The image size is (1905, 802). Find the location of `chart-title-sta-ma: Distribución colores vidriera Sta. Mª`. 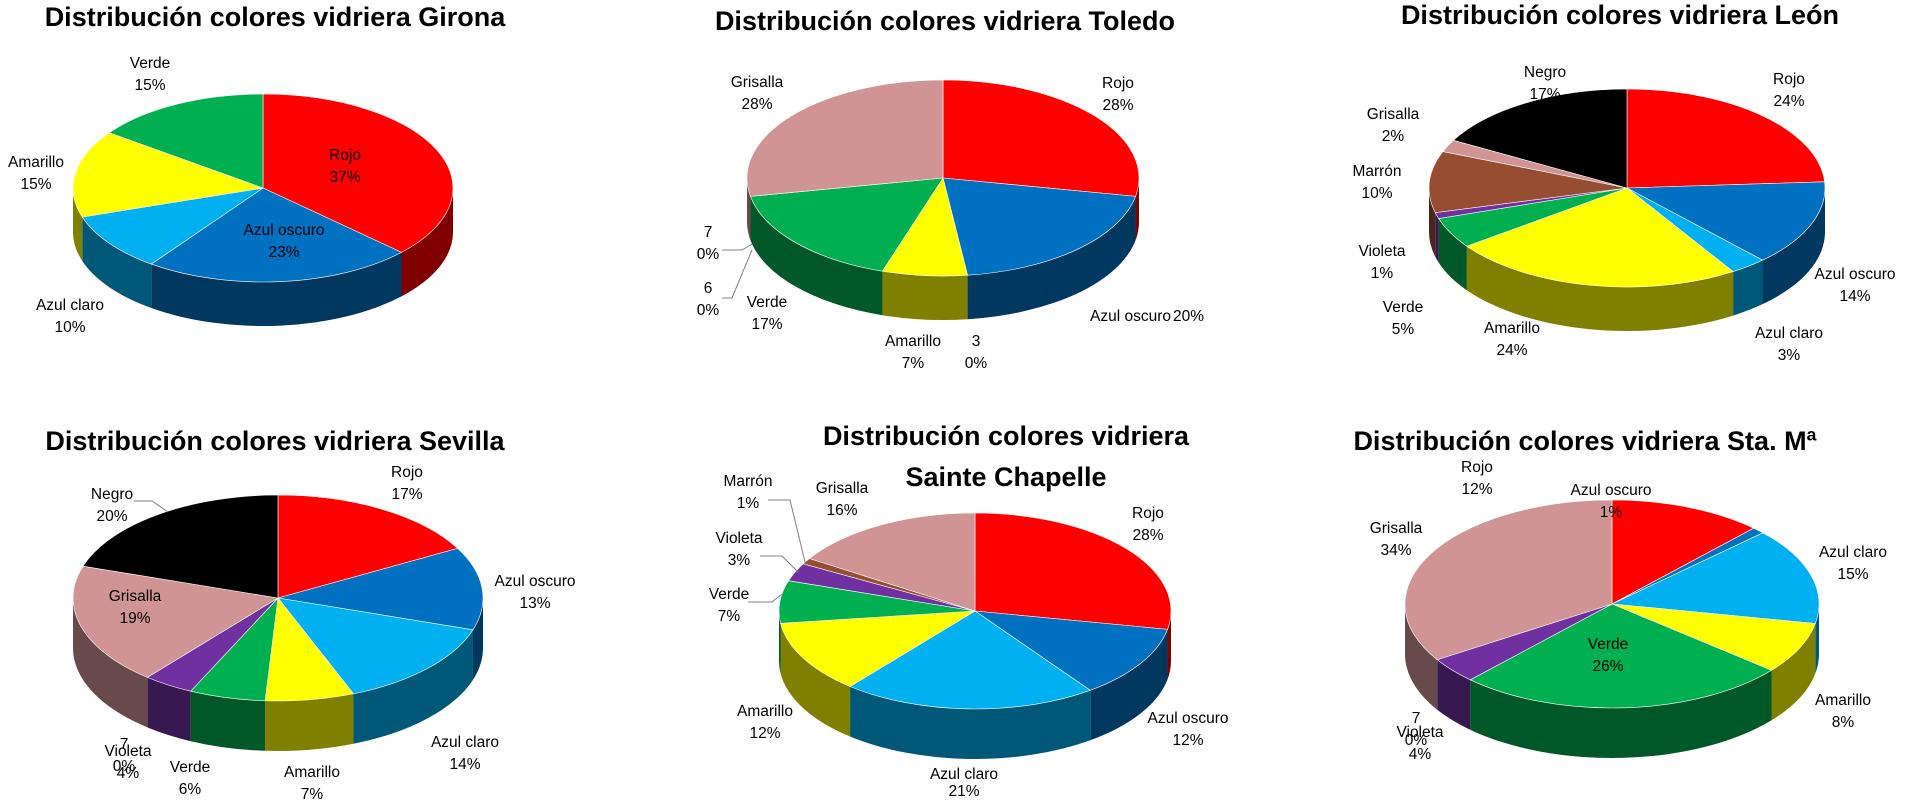

chart-title-sta-ma: Distribución colores vidriera Sta. Mª is located at coordinates (1584, 441).